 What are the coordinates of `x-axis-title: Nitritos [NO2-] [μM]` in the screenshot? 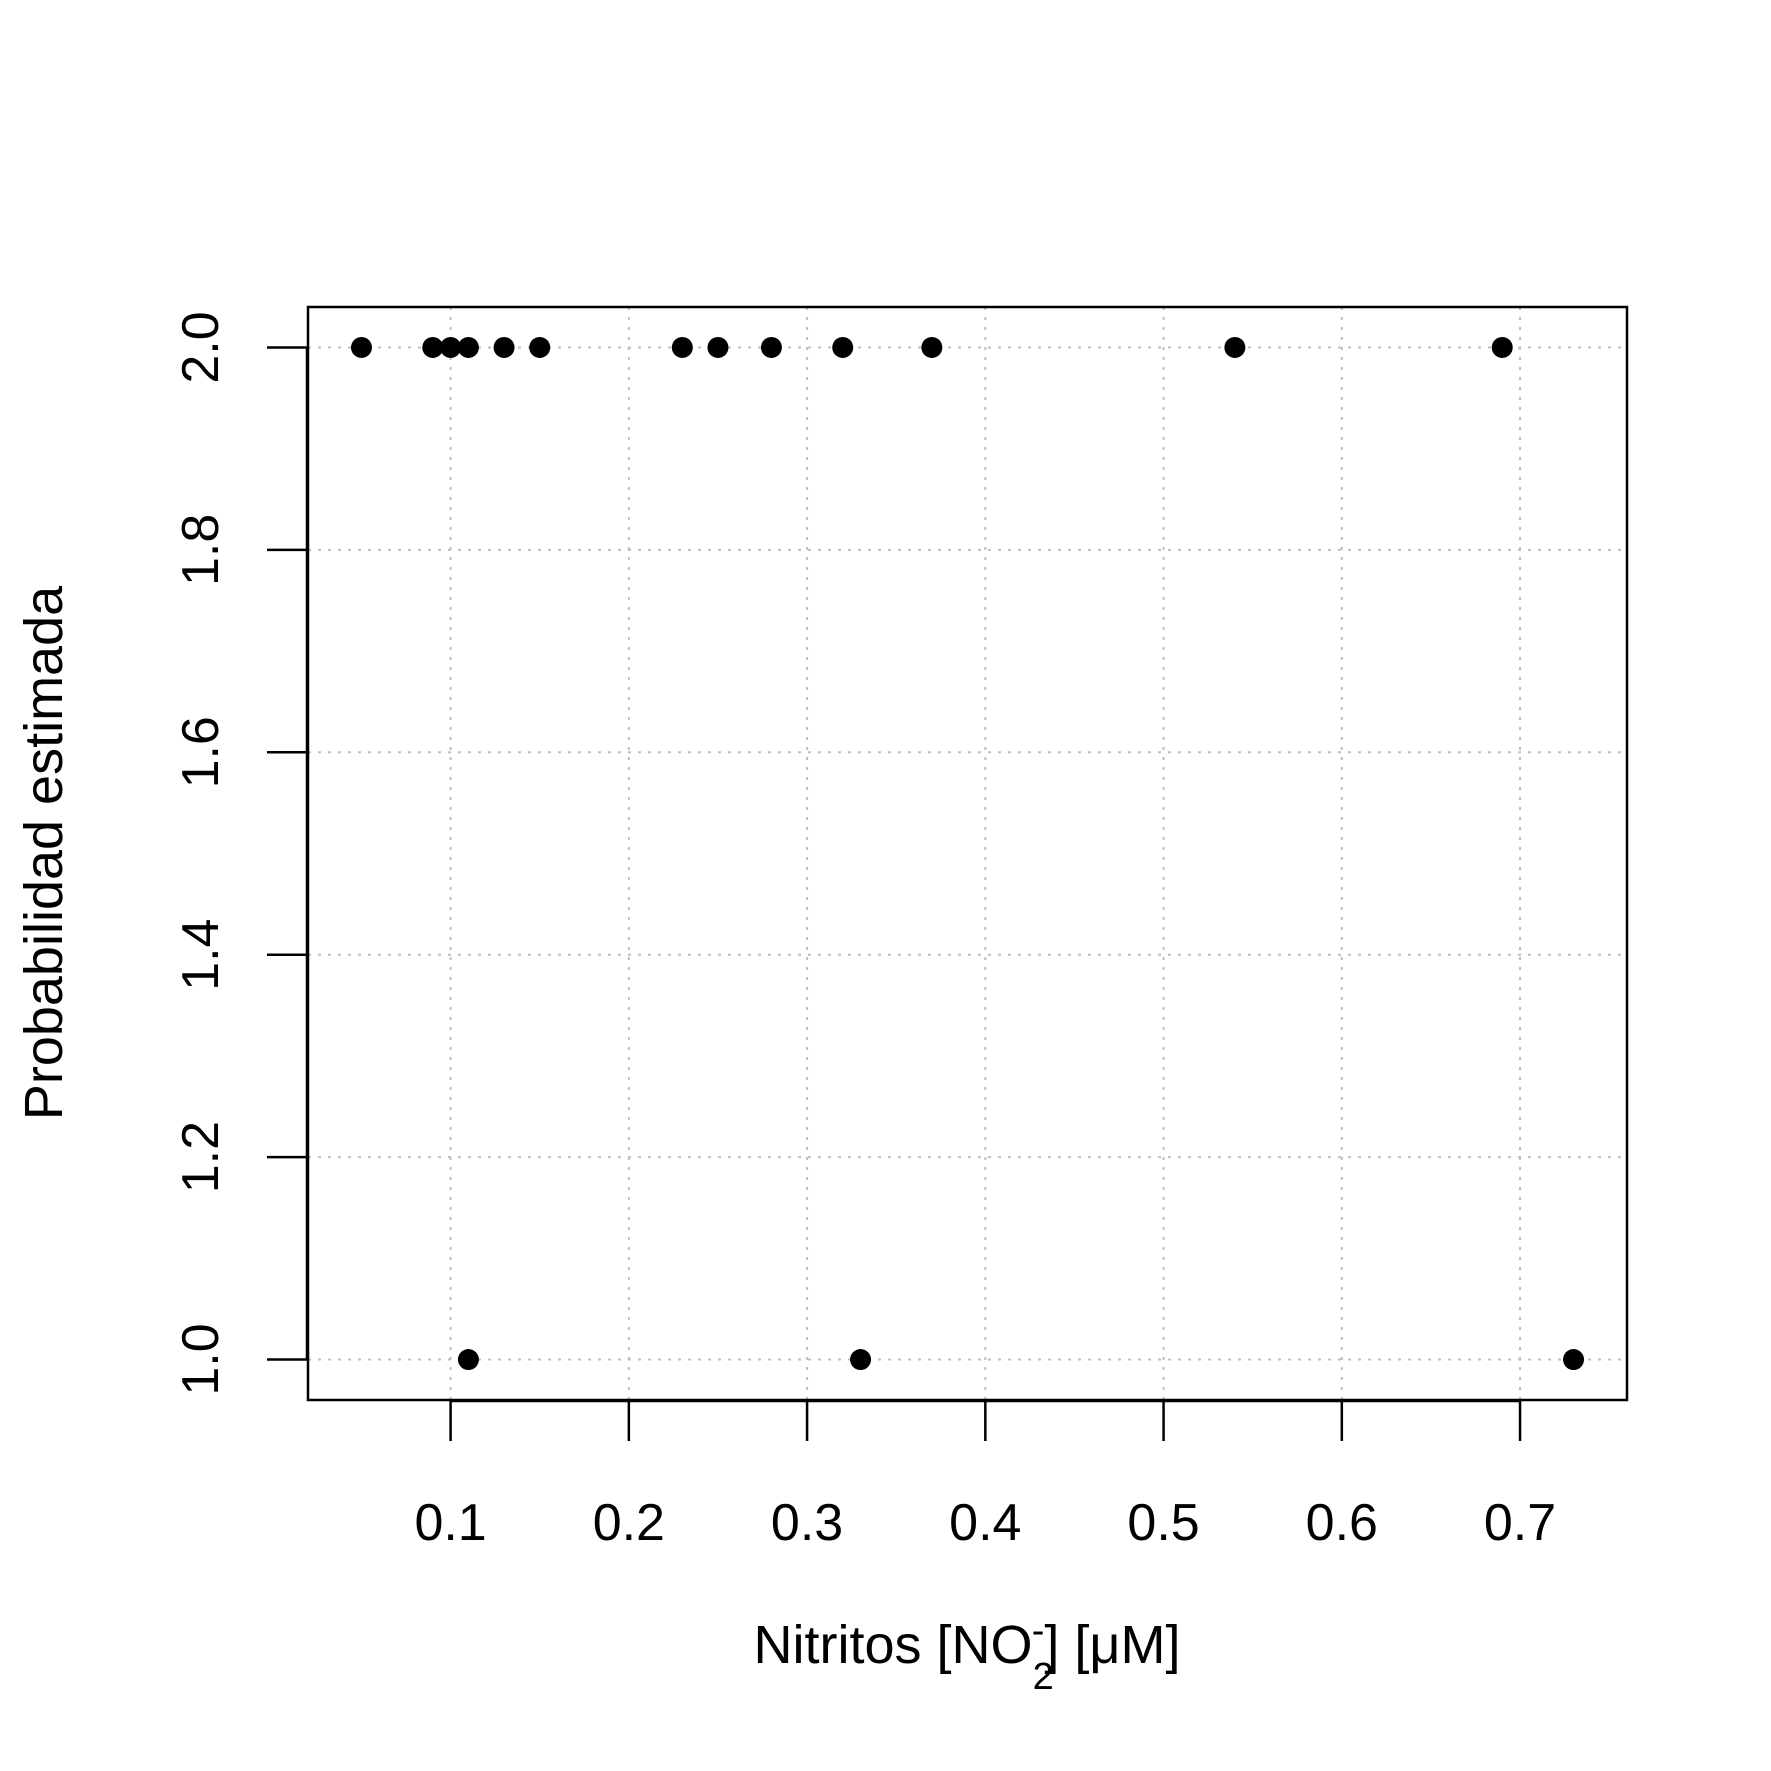 It's located at (967, 1654).